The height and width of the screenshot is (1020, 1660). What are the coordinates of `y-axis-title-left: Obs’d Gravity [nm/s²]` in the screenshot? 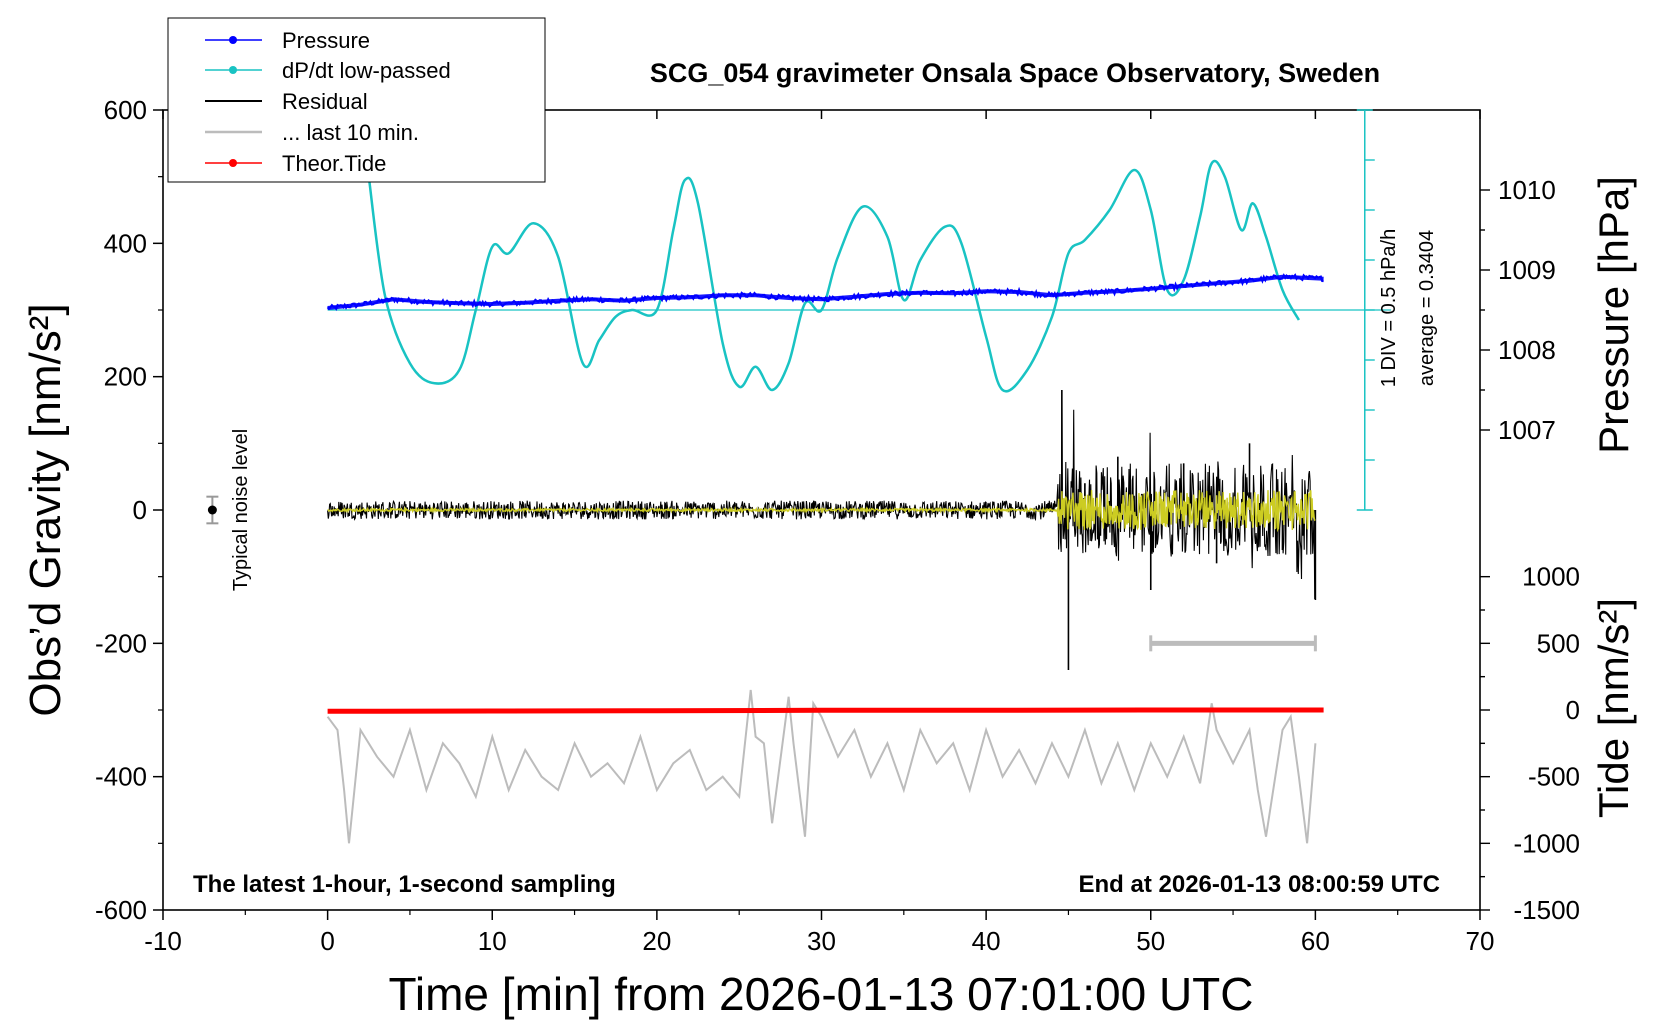 It's located at (45, 509).